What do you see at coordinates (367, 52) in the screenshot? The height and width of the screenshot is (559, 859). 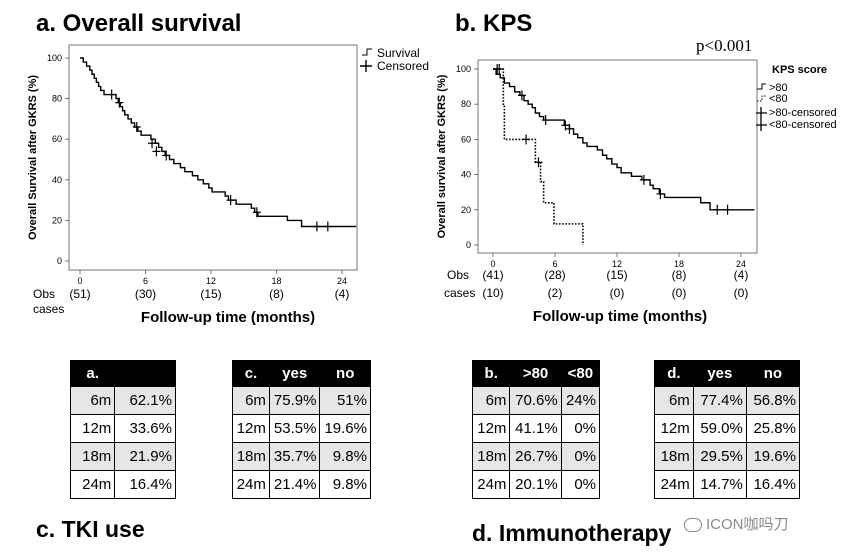 I see `chart-a-legend-survival-icon` at bounding box center [367, 52].